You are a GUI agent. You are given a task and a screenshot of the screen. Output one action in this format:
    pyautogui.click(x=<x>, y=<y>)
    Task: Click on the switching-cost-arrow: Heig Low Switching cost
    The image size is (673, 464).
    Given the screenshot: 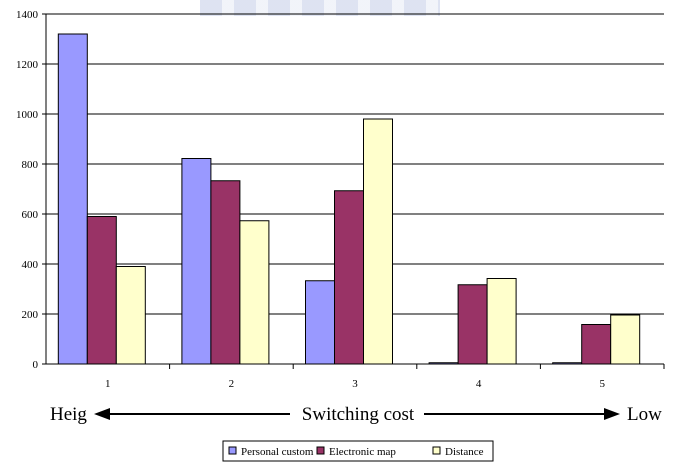 What is the action you would take?
    pyautogui.click(x=356, y=414)
    